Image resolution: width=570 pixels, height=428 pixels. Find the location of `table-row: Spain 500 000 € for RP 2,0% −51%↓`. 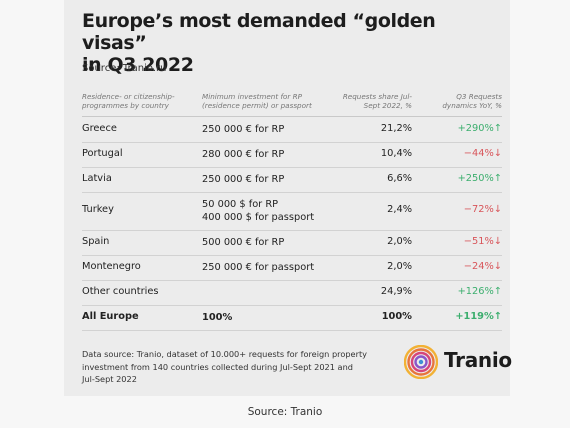

table-row: Spain 500 000 € for RP 2,0% −51%↓ is located at coordinates (292, 243).